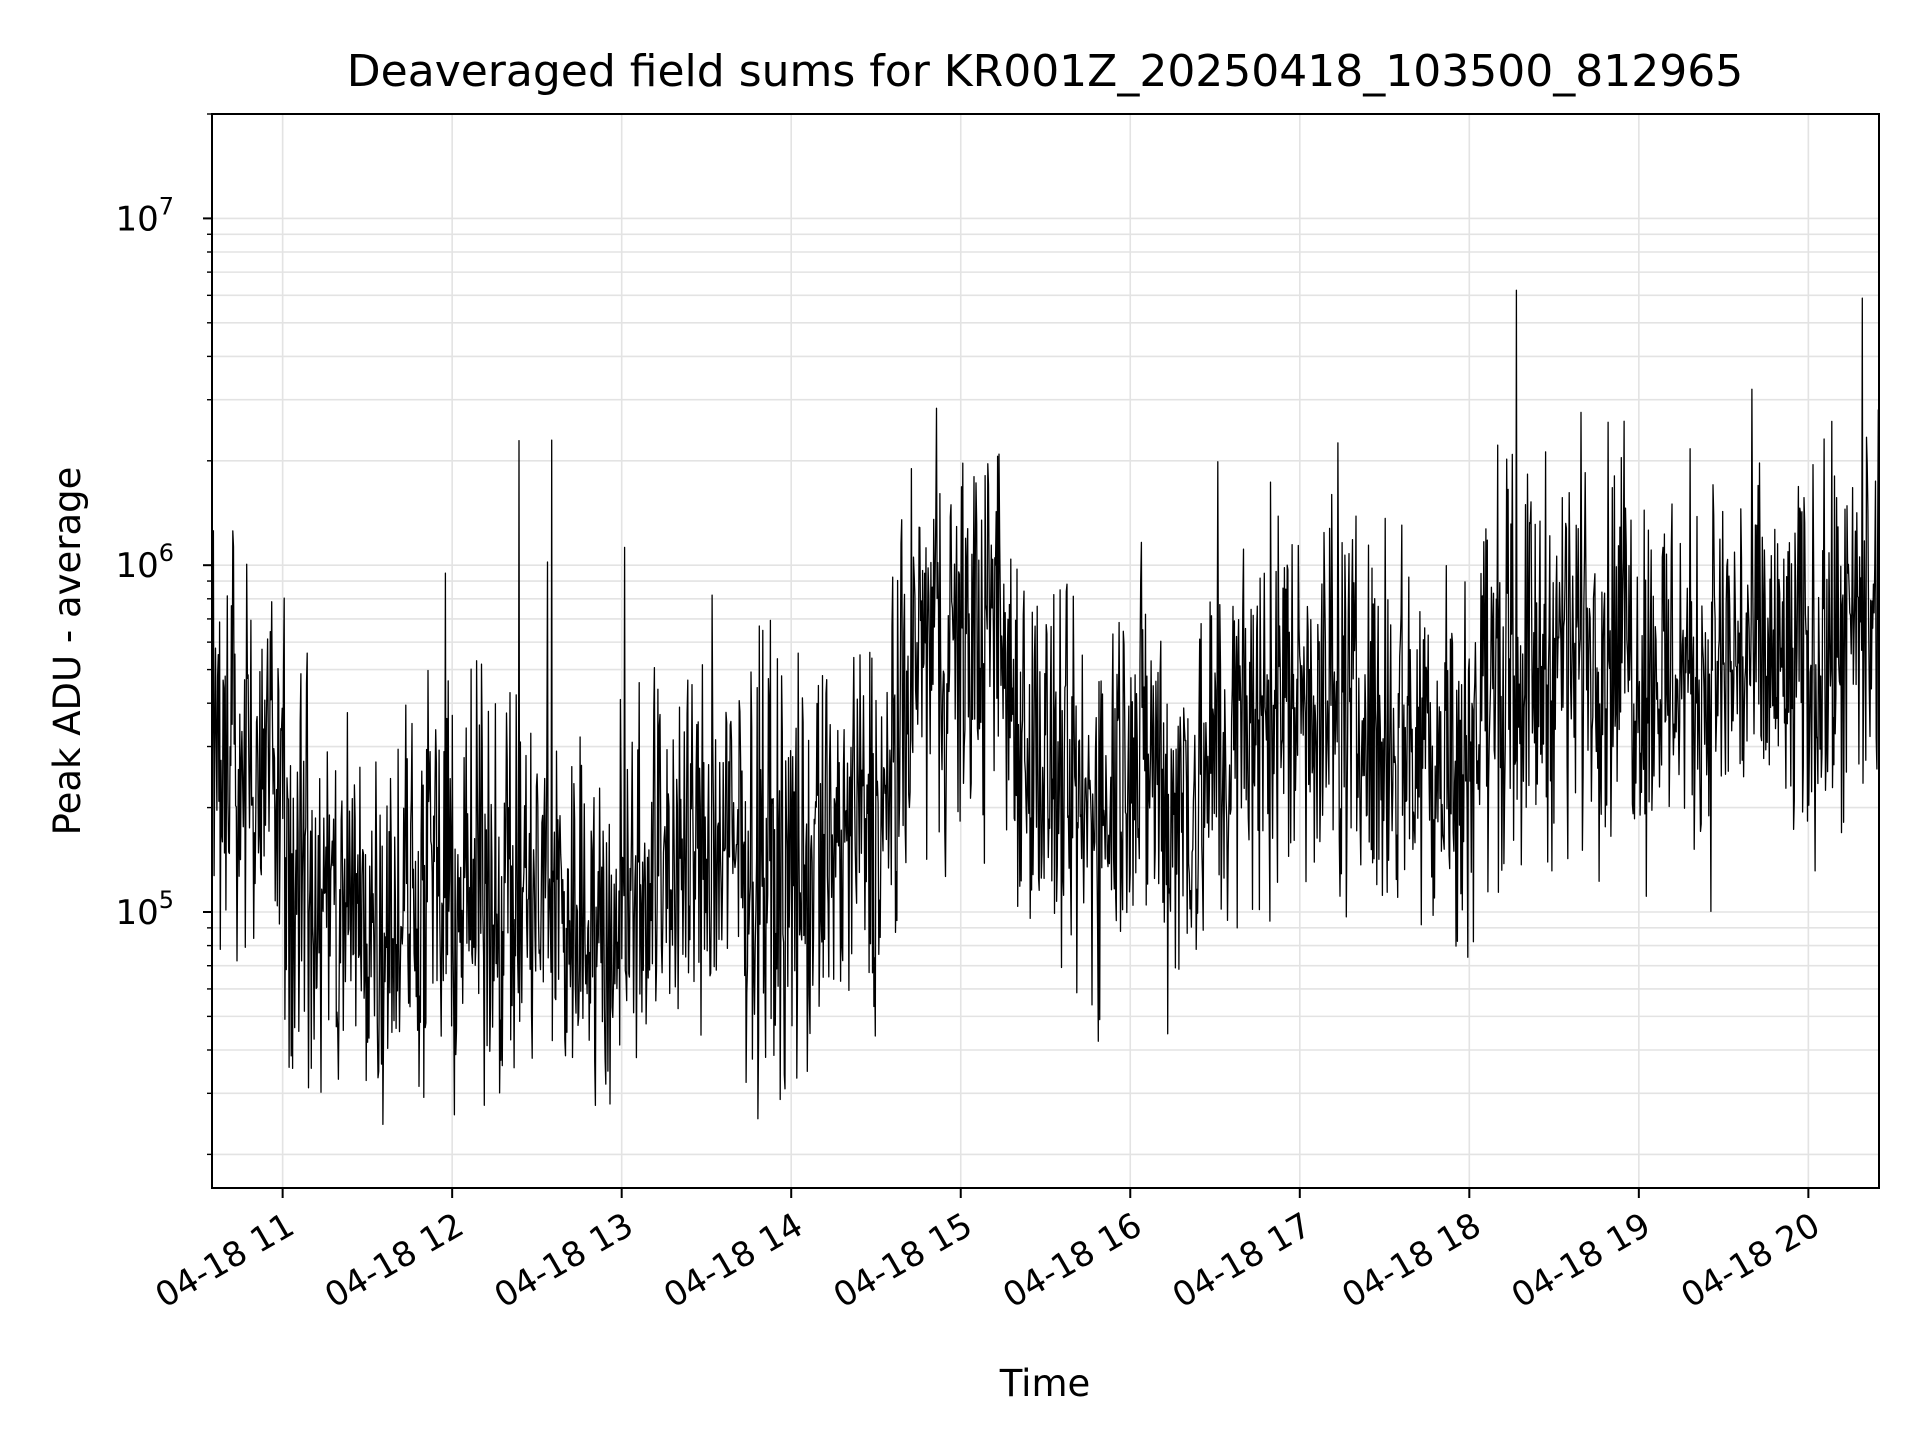 Image resolution: width=1920 pixels, height=1440 pixels. Describe the element at coordinates (67, 651) in the screenshot. I see `y-axis-label: Peak ADU - average` at that location.